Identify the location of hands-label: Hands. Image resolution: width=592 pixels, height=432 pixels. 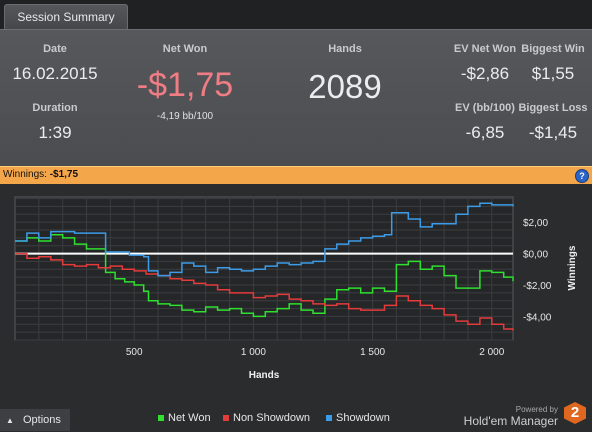
(345, 49).